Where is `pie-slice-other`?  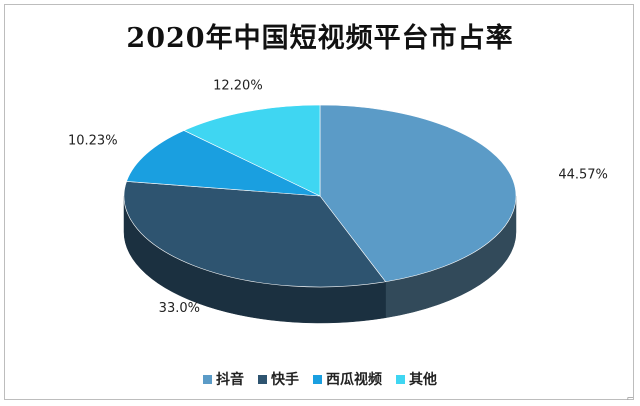 pie-slice-other is located at coordinates (252, 150).